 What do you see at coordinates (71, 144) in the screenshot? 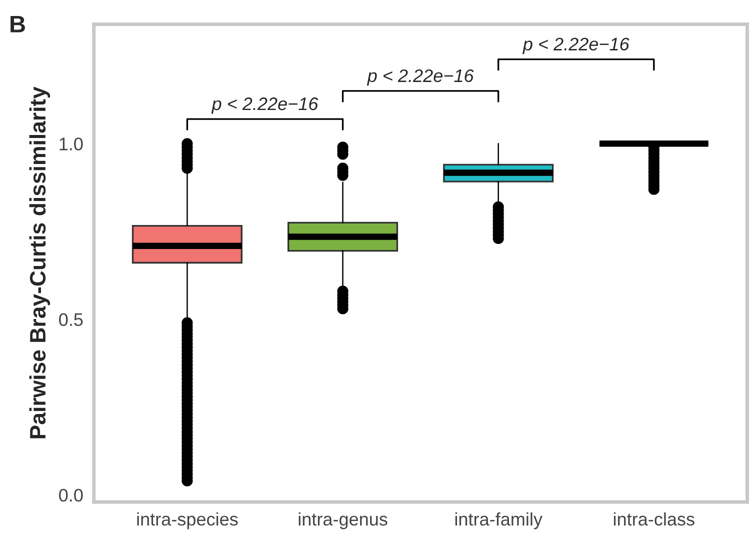
I see `y-tick-label: 1.0` at bounding box center [71, 144].